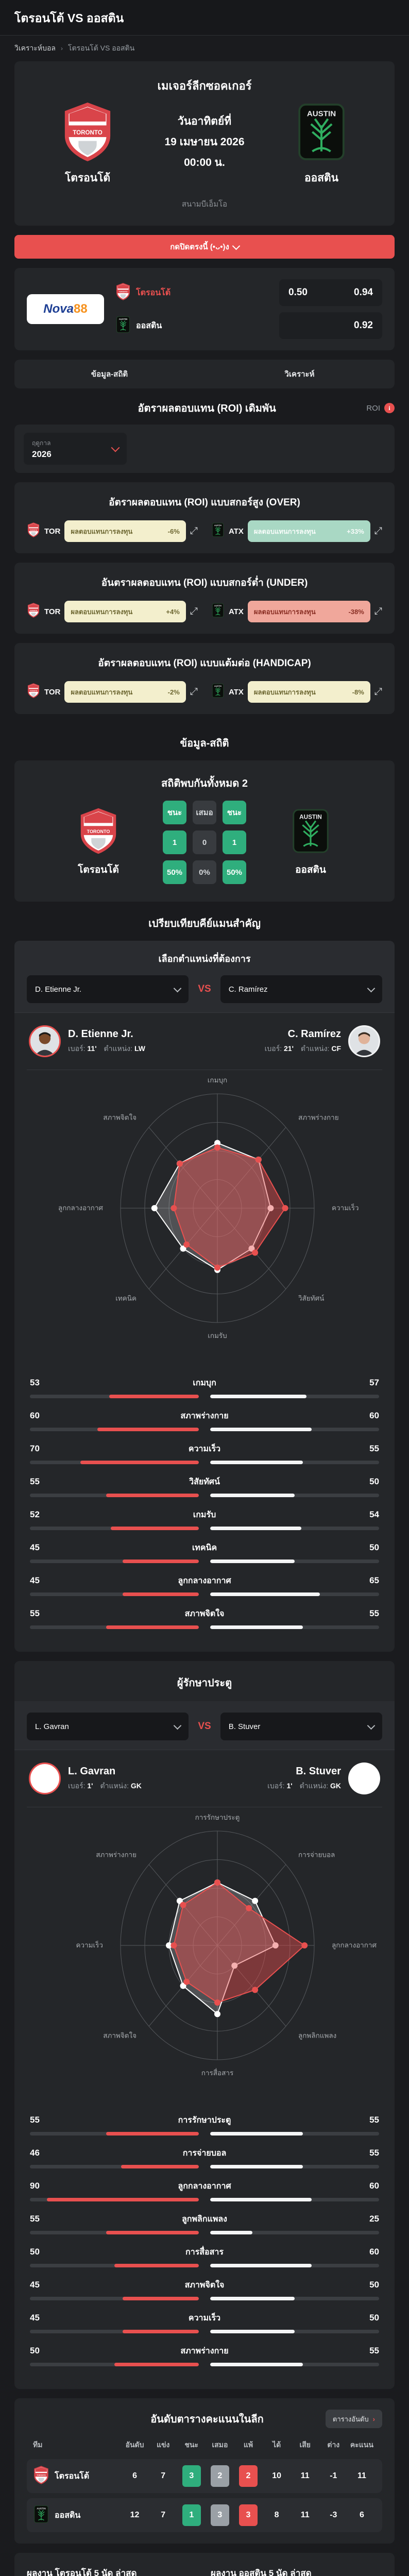 The image size is (409, 2576). Describe the element at coordinates (301, 1726) in the screenshot. I see `away-gk-select: B. Stuver` at that location.